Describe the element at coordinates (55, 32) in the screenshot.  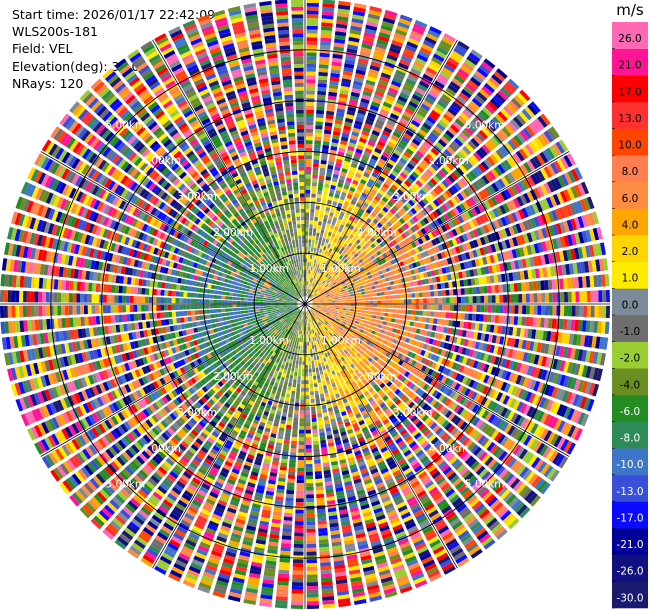
I see `instrument-label: WLS200s-181` at that location.